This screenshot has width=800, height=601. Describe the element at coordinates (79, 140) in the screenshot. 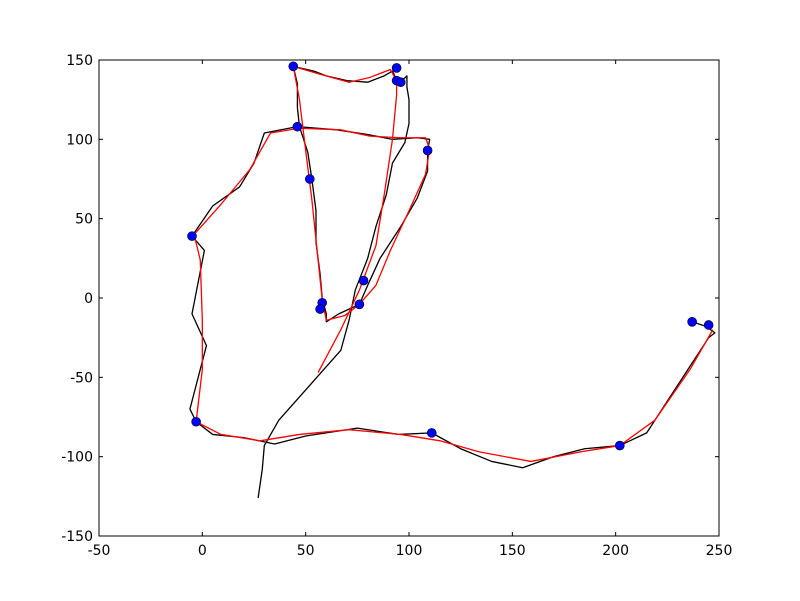

I see `y-tick-label: 100` at that location.